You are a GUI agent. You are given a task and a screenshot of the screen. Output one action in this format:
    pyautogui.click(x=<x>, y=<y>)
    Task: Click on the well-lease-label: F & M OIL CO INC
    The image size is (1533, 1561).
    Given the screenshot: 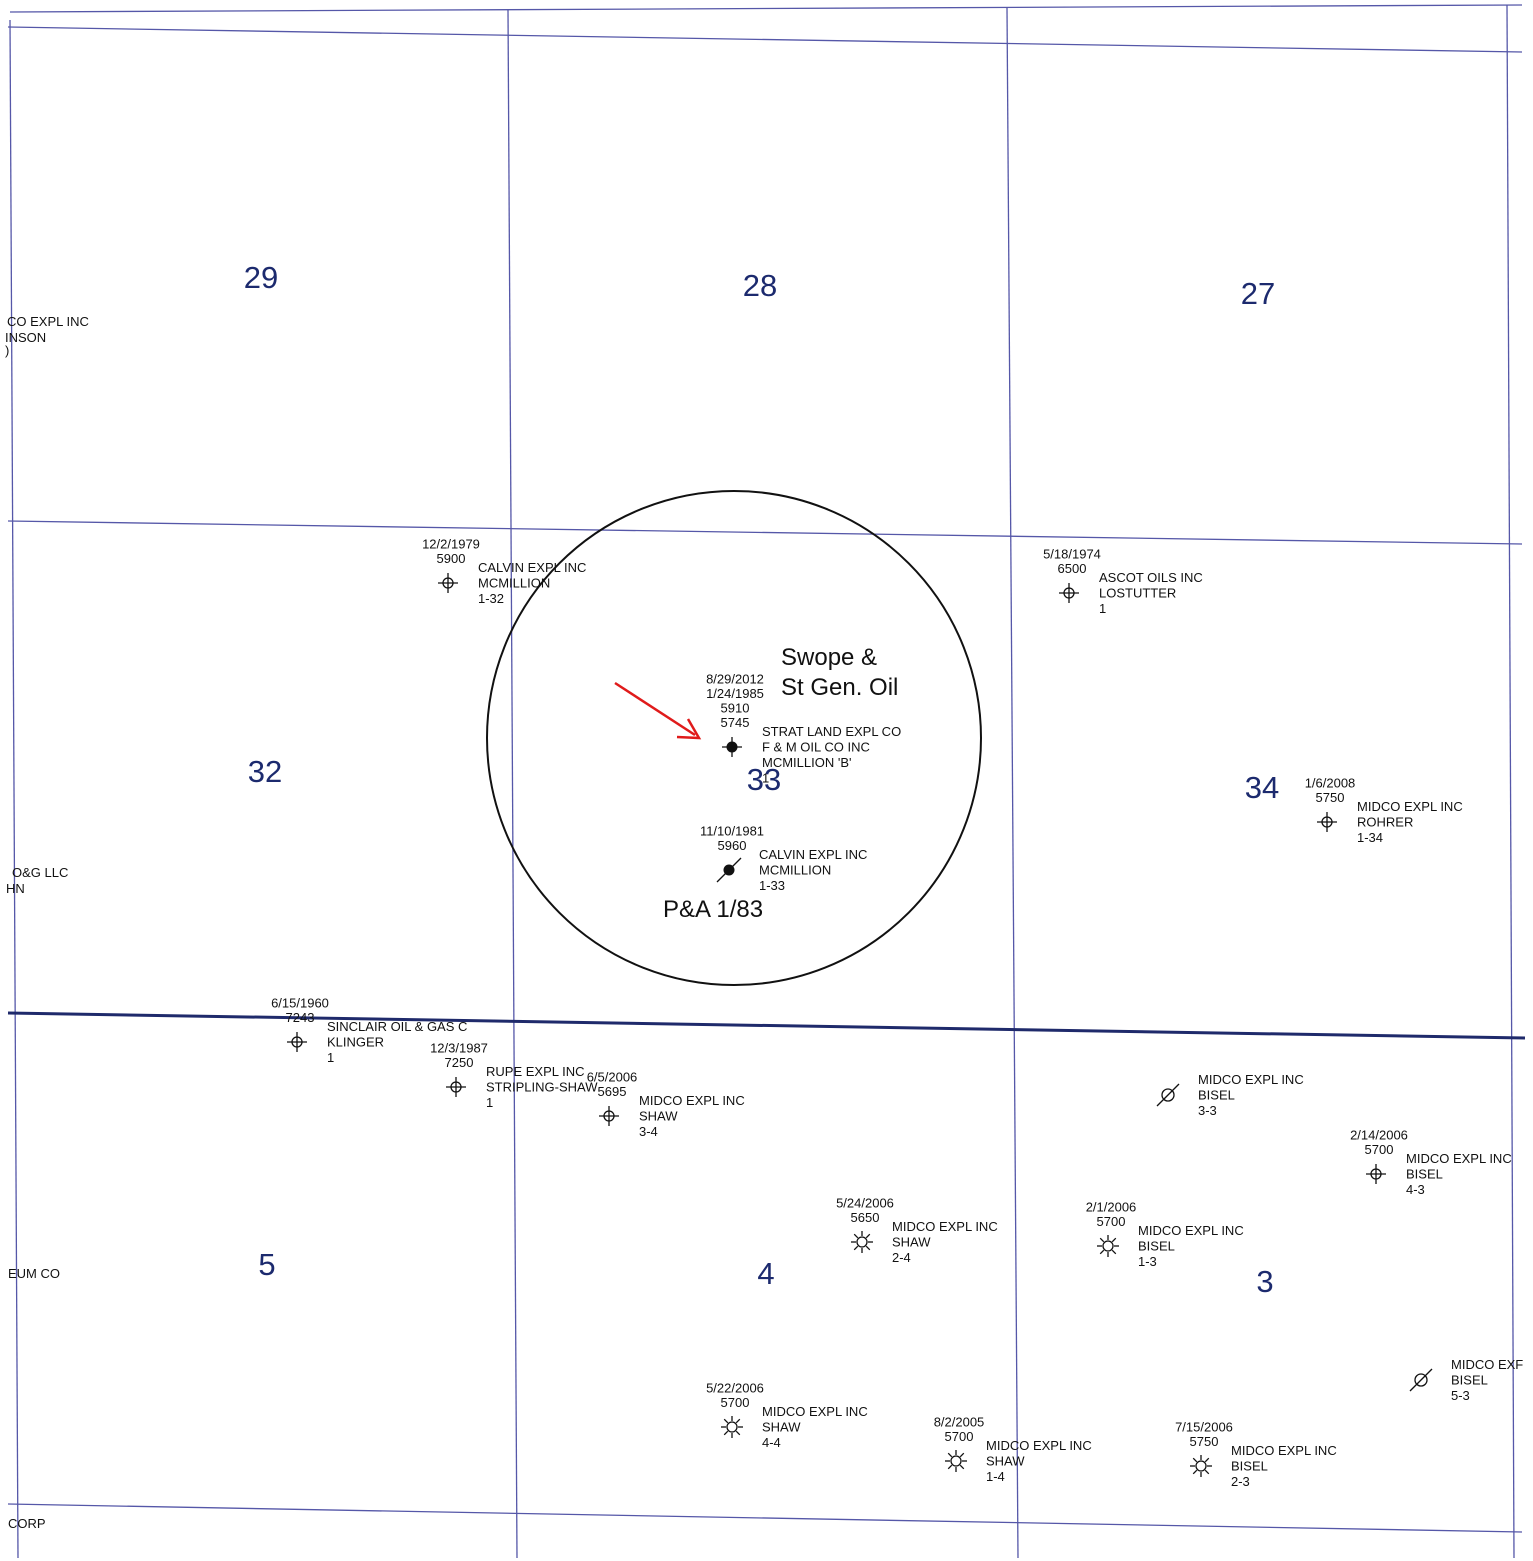 What is the action you would take?
    pyautogui.click(x=816, y=747)
    